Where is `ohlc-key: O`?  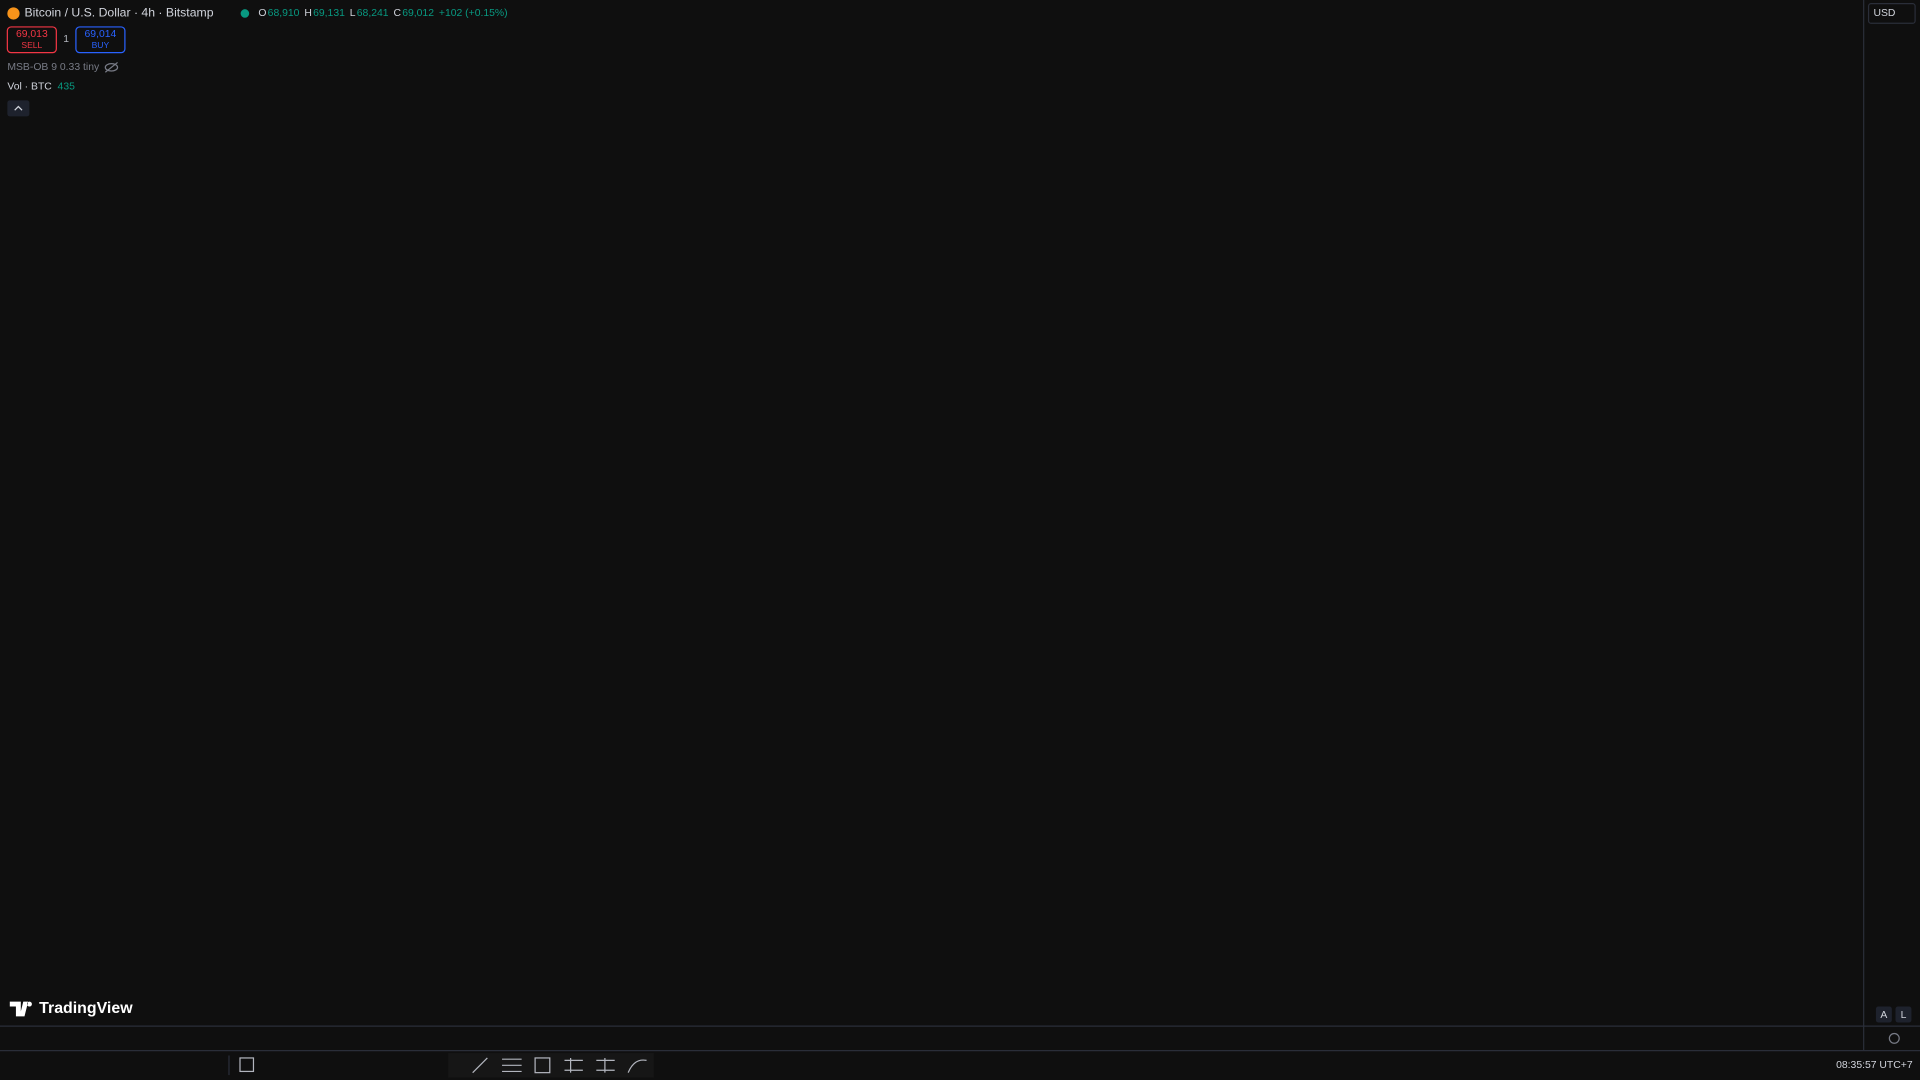
ohlc-key: O is located at coordinates (262, 13).